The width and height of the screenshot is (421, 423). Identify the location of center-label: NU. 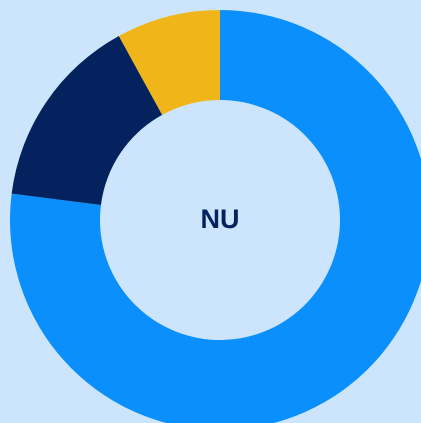
(220, 219).